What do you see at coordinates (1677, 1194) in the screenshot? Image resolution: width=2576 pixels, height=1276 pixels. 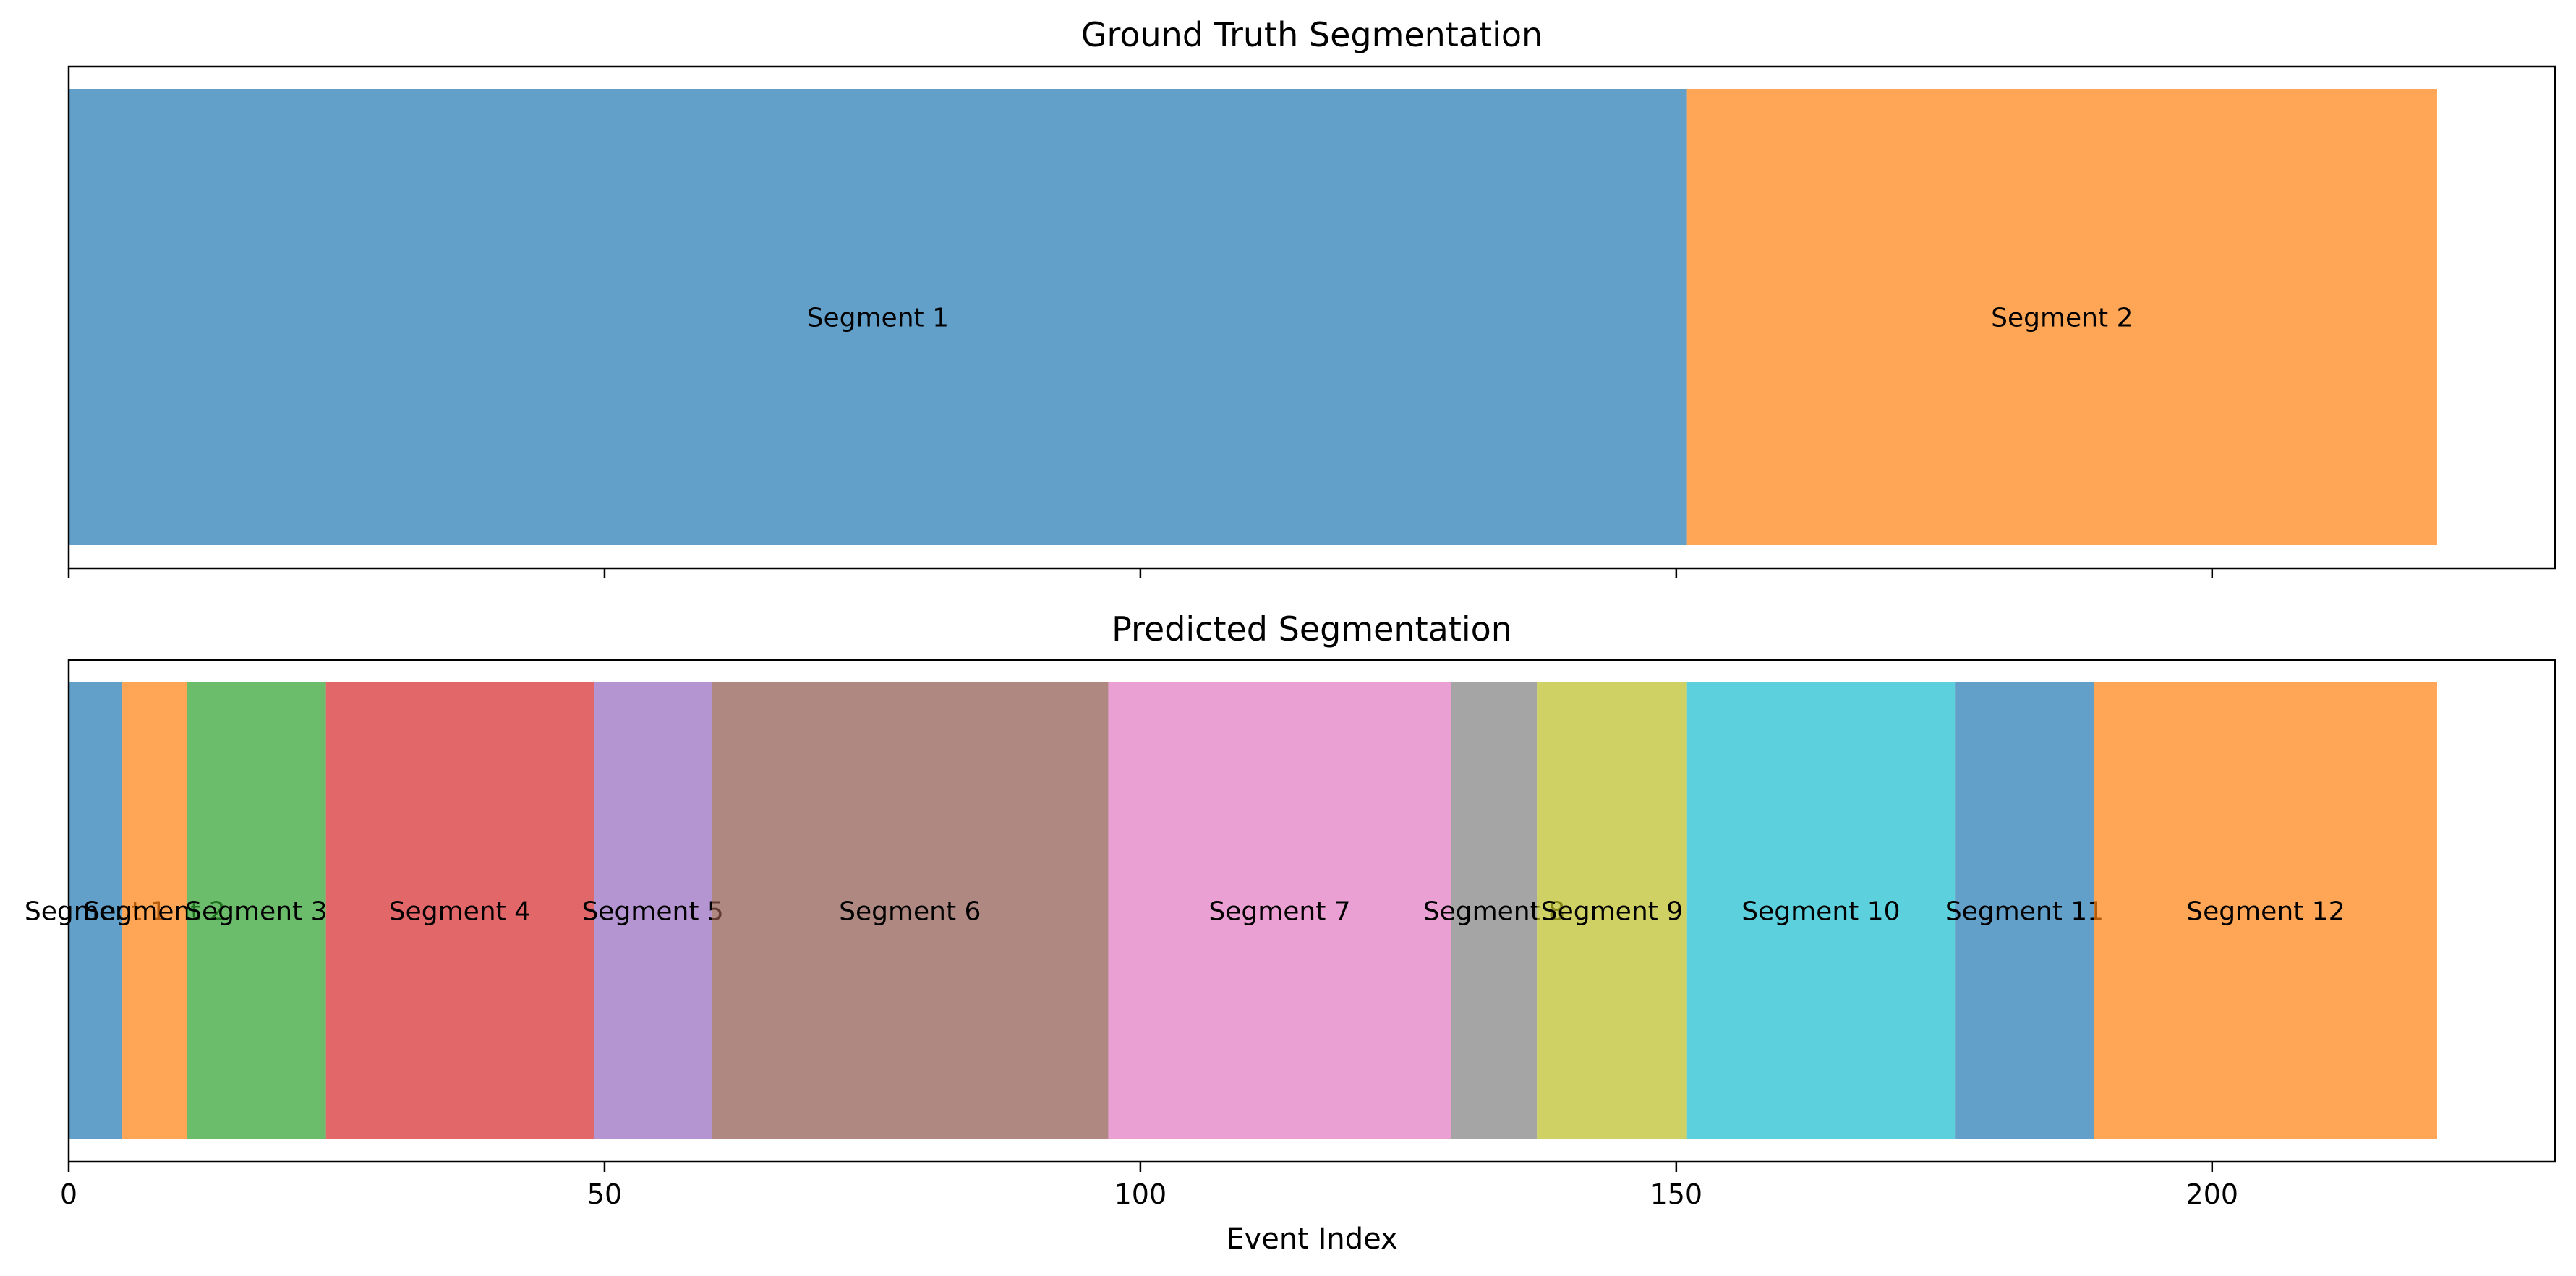 I see `predicted-x-tick-label: 150` at bounding box center [1677, 1194].